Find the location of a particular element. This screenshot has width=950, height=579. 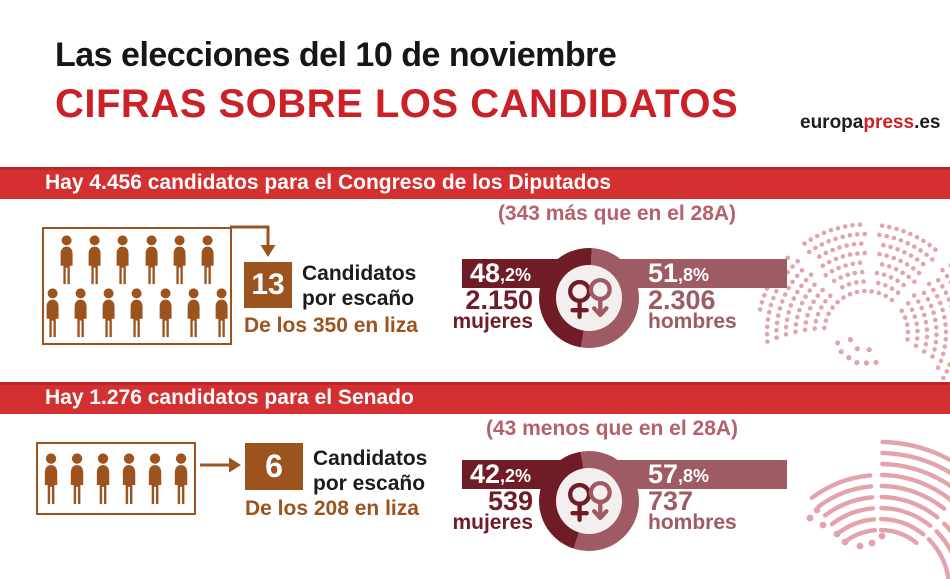

europapress-logo: europapress.es is located at coordinates (870, 123).